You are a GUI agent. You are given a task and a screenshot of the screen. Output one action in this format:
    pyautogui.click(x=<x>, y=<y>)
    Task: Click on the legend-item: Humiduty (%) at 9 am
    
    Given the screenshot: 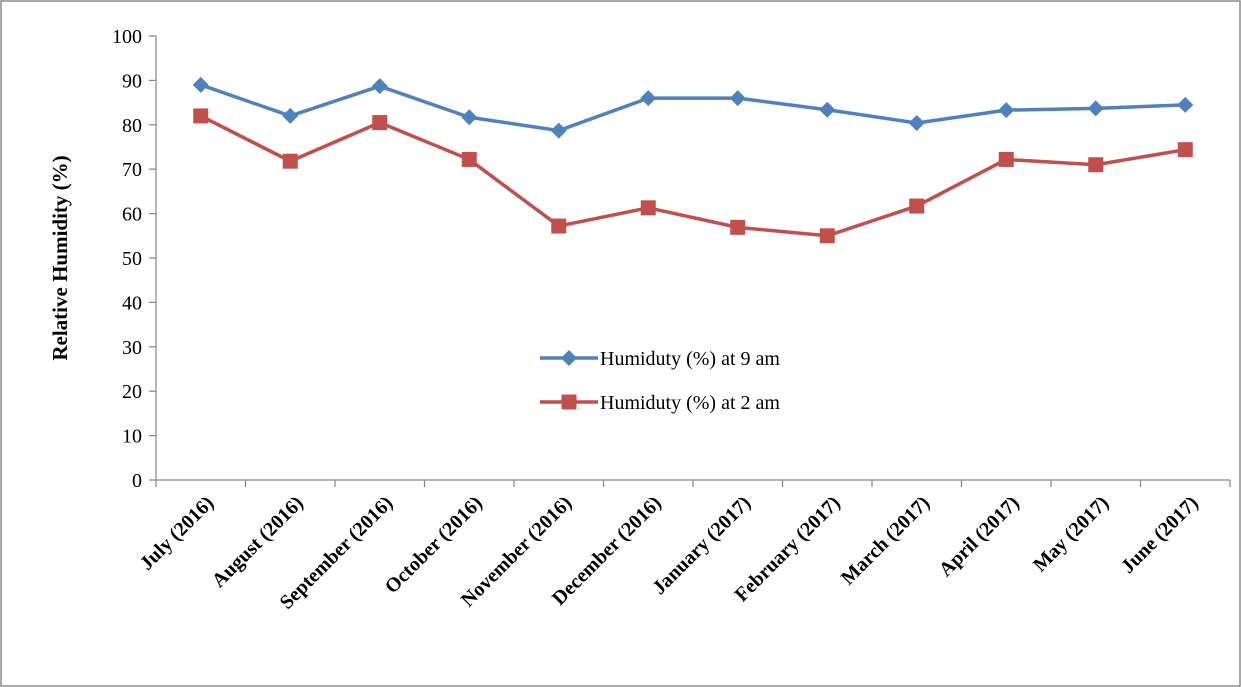 What is the action you would take?
    pyautogui.click(x=660, y=359)
    